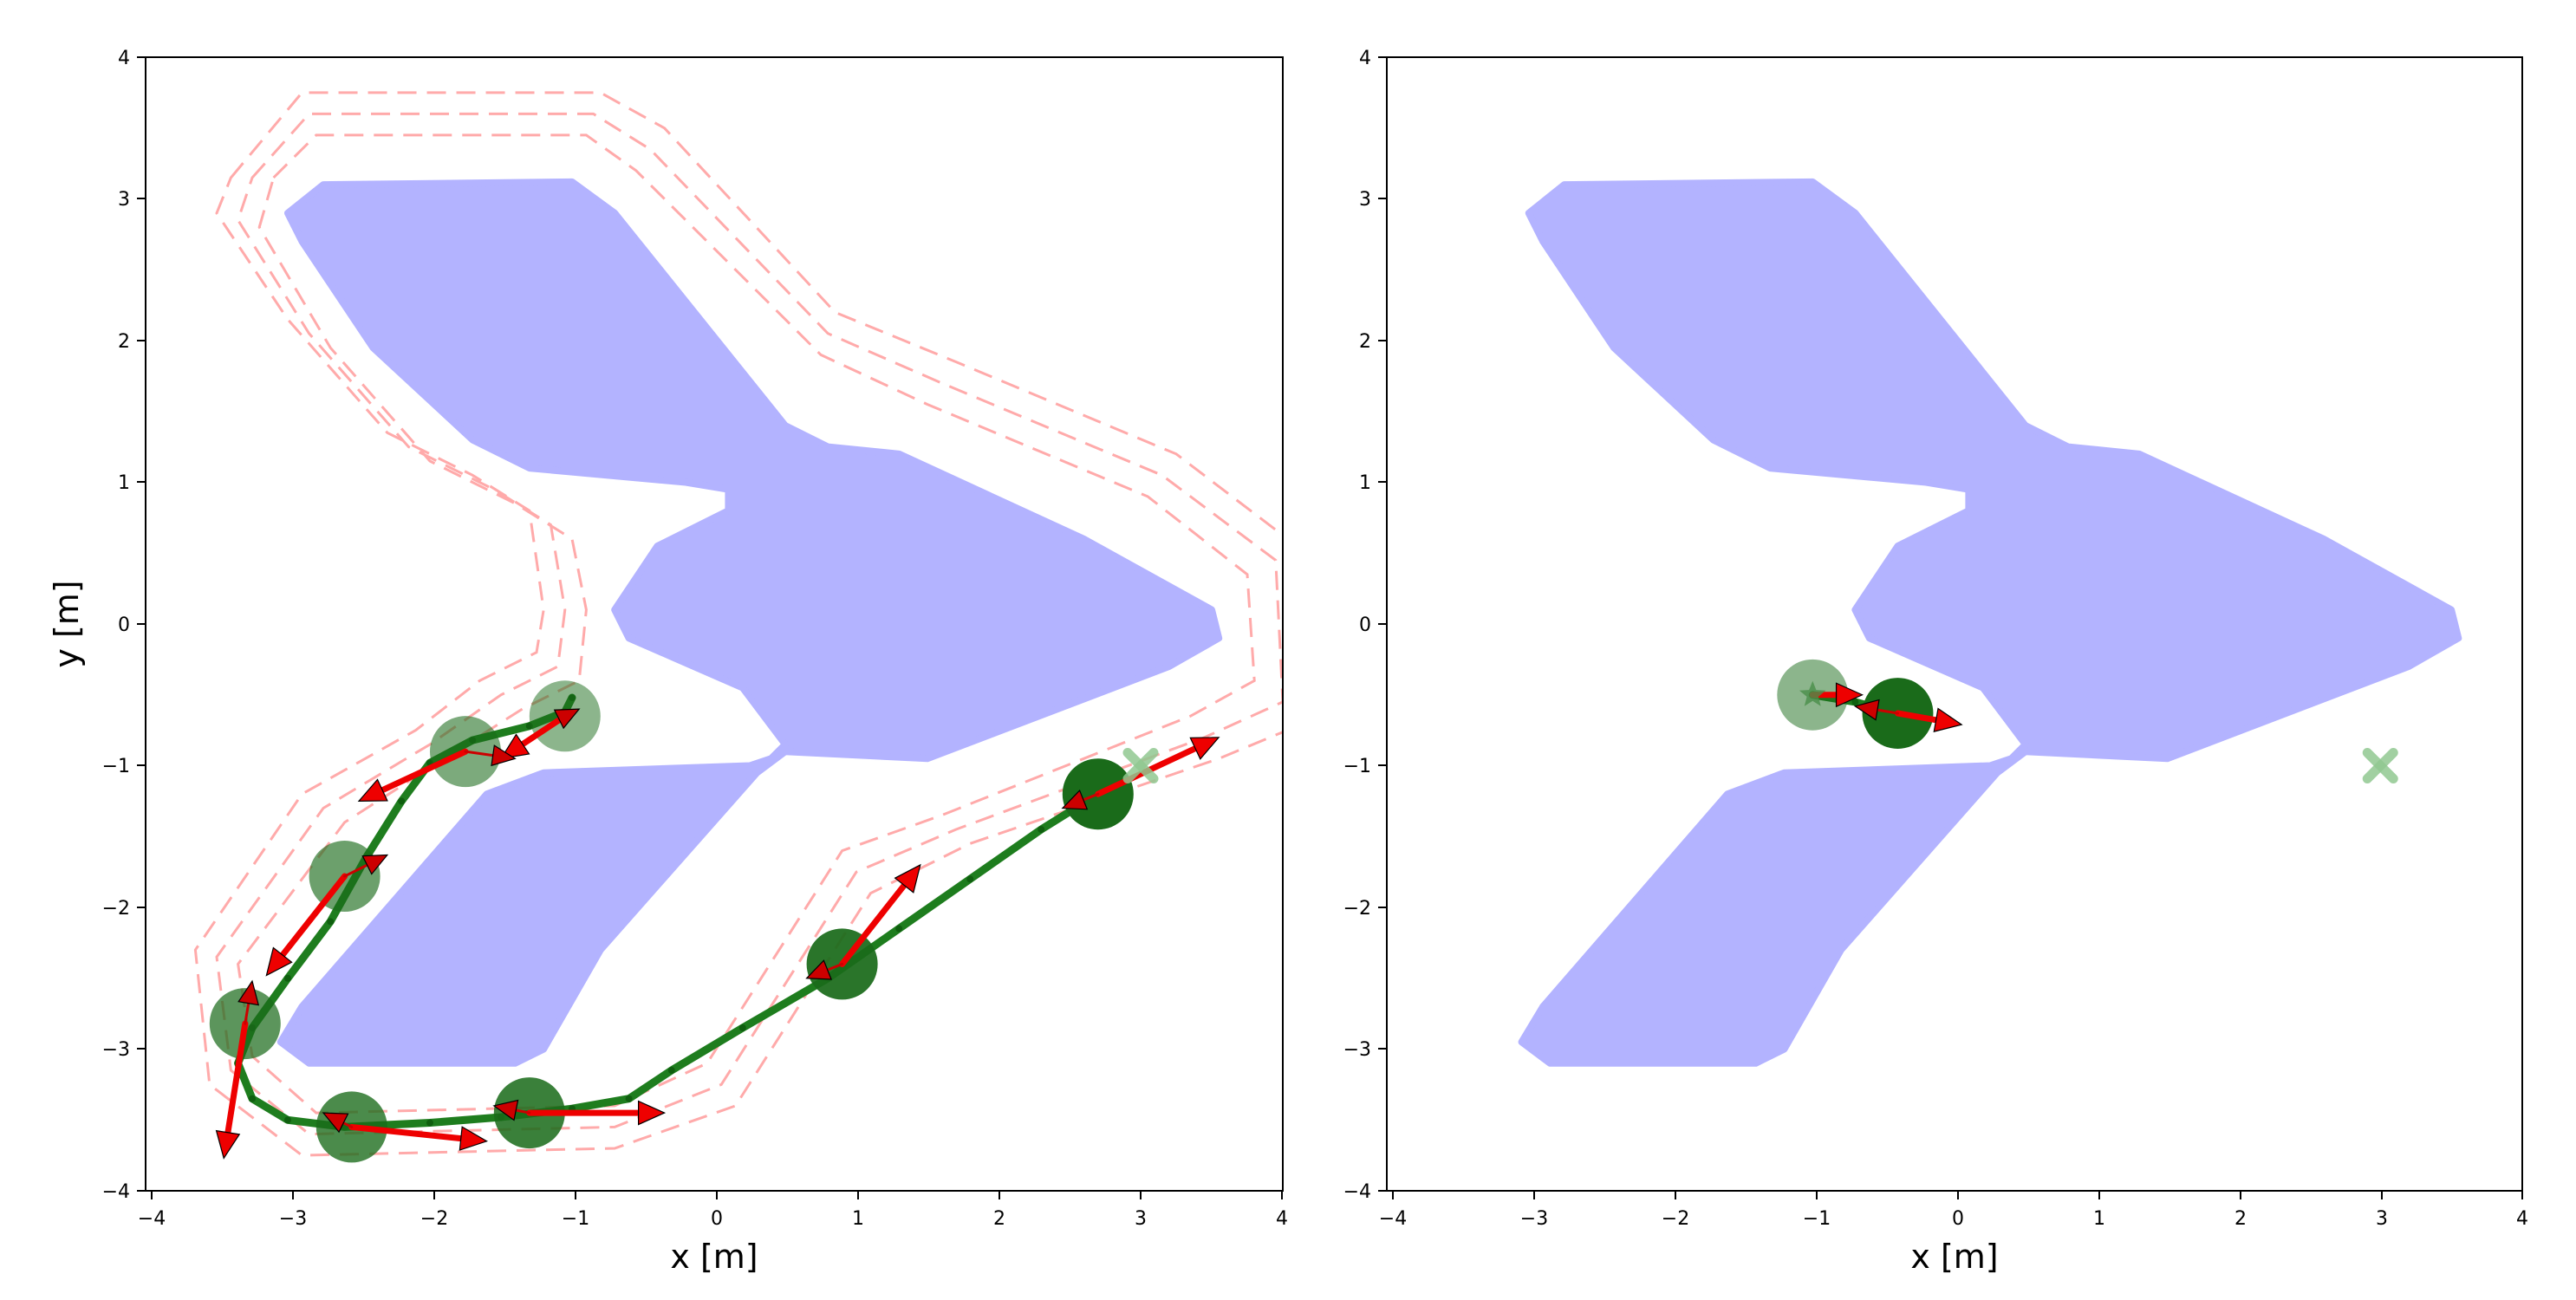 Image resolution: width=2576 pixels, height=1300 pixels. I want to click on x-tick-left-4: 0, so click(717, 1210).